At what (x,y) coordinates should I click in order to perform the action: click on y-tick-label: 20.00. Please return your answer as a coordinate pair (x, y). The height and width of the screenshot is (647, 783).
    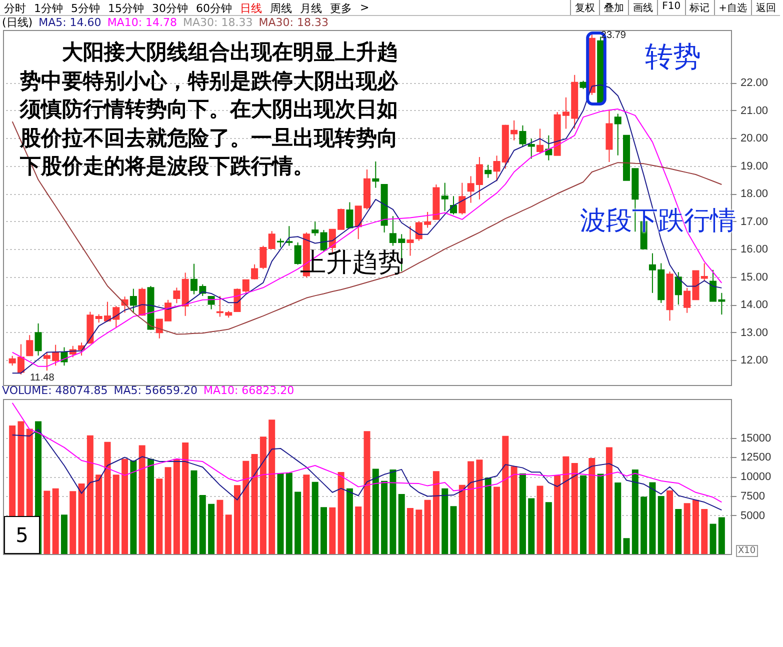
    Looking at the image, I should click on (754, 138).